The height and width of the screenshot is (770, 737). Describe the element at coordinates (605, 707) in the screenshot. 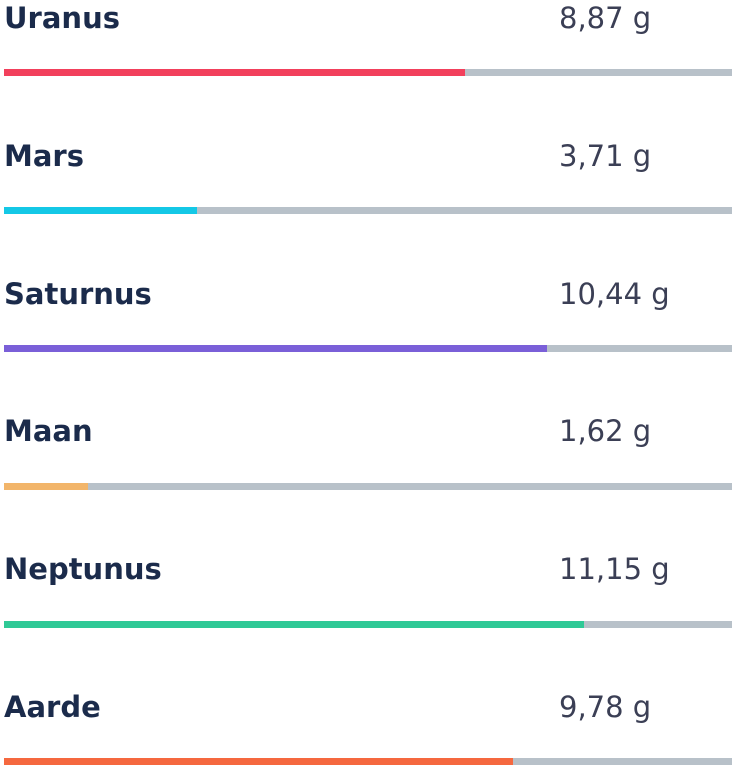

I see `bar-value: 9,78 g` at that location.